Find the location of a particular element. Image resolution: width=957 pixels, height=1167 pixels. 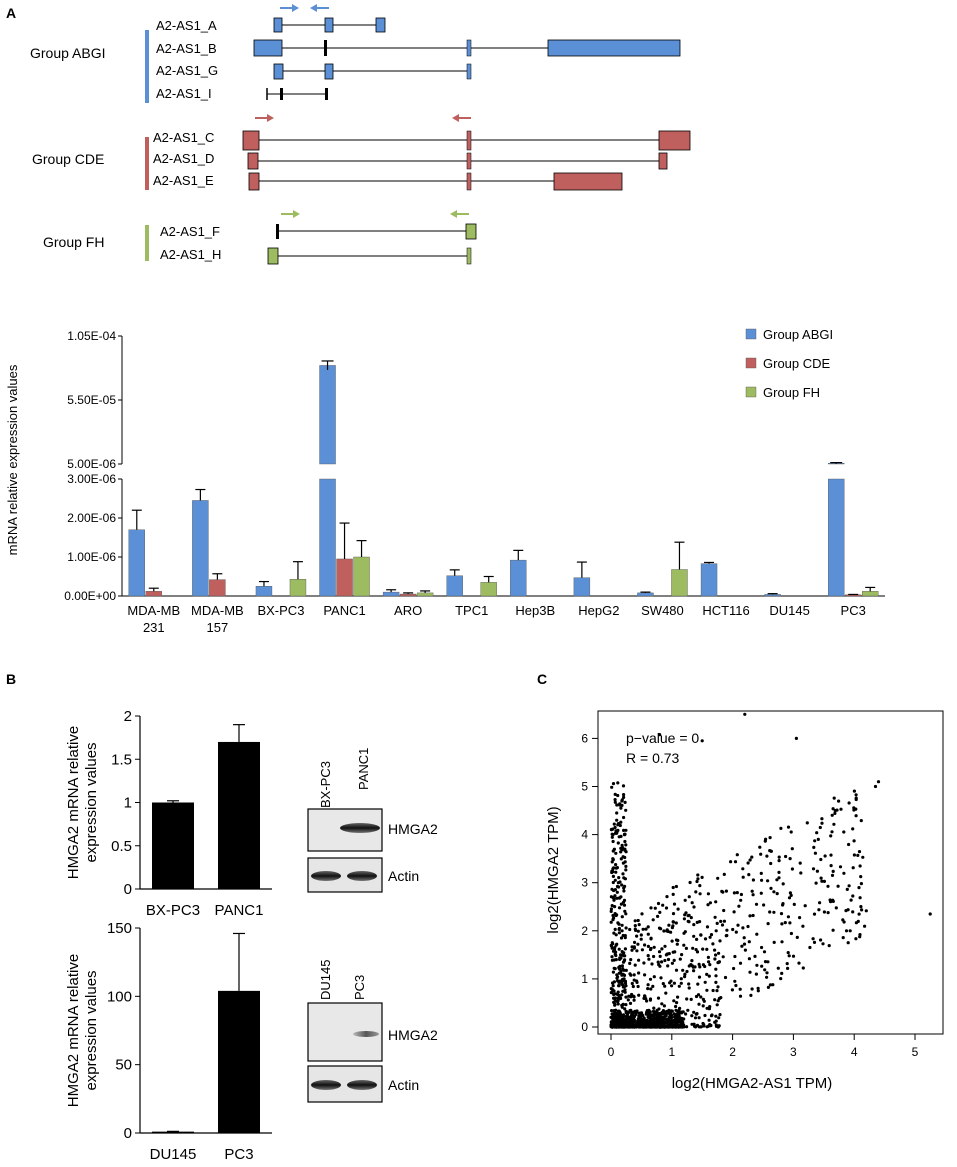

isoform-h-structure is located at coordinates (369, 256).